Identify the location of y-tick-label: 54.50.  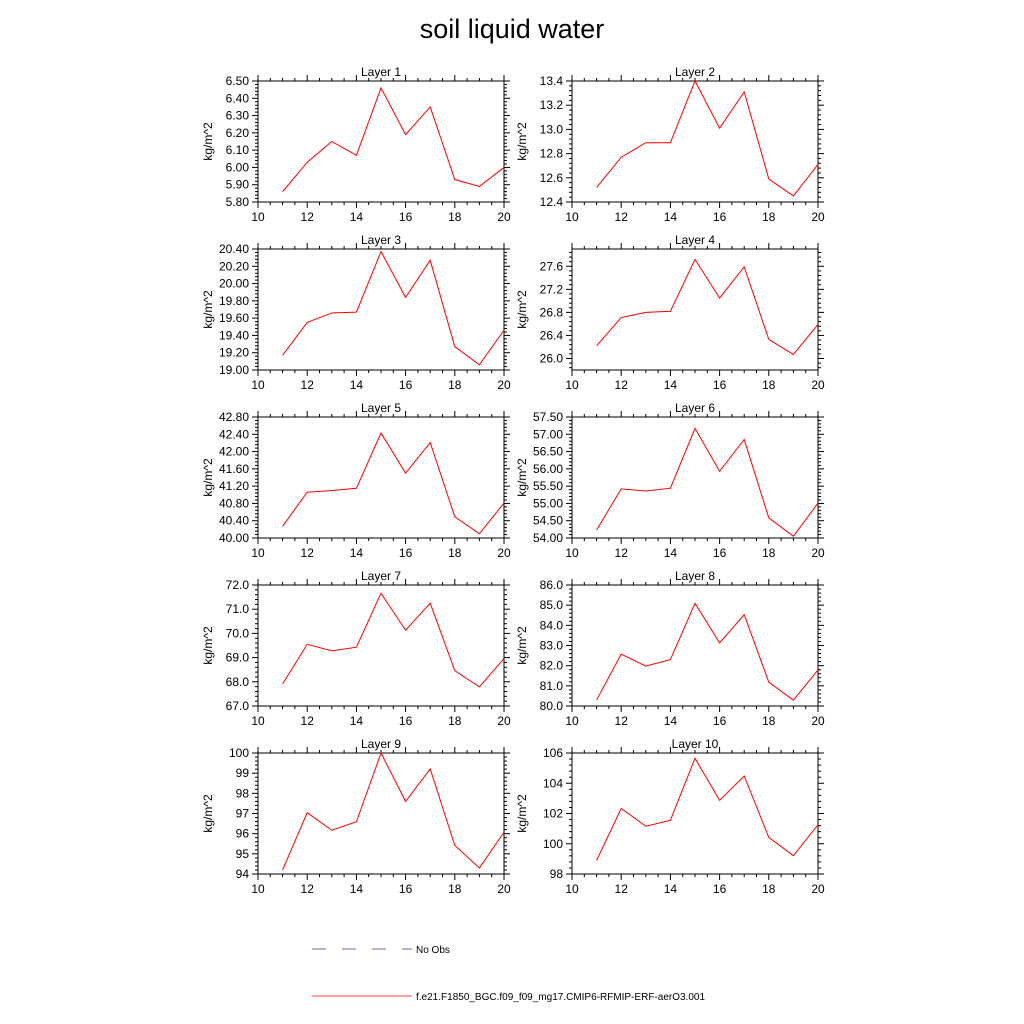
(548, 521).